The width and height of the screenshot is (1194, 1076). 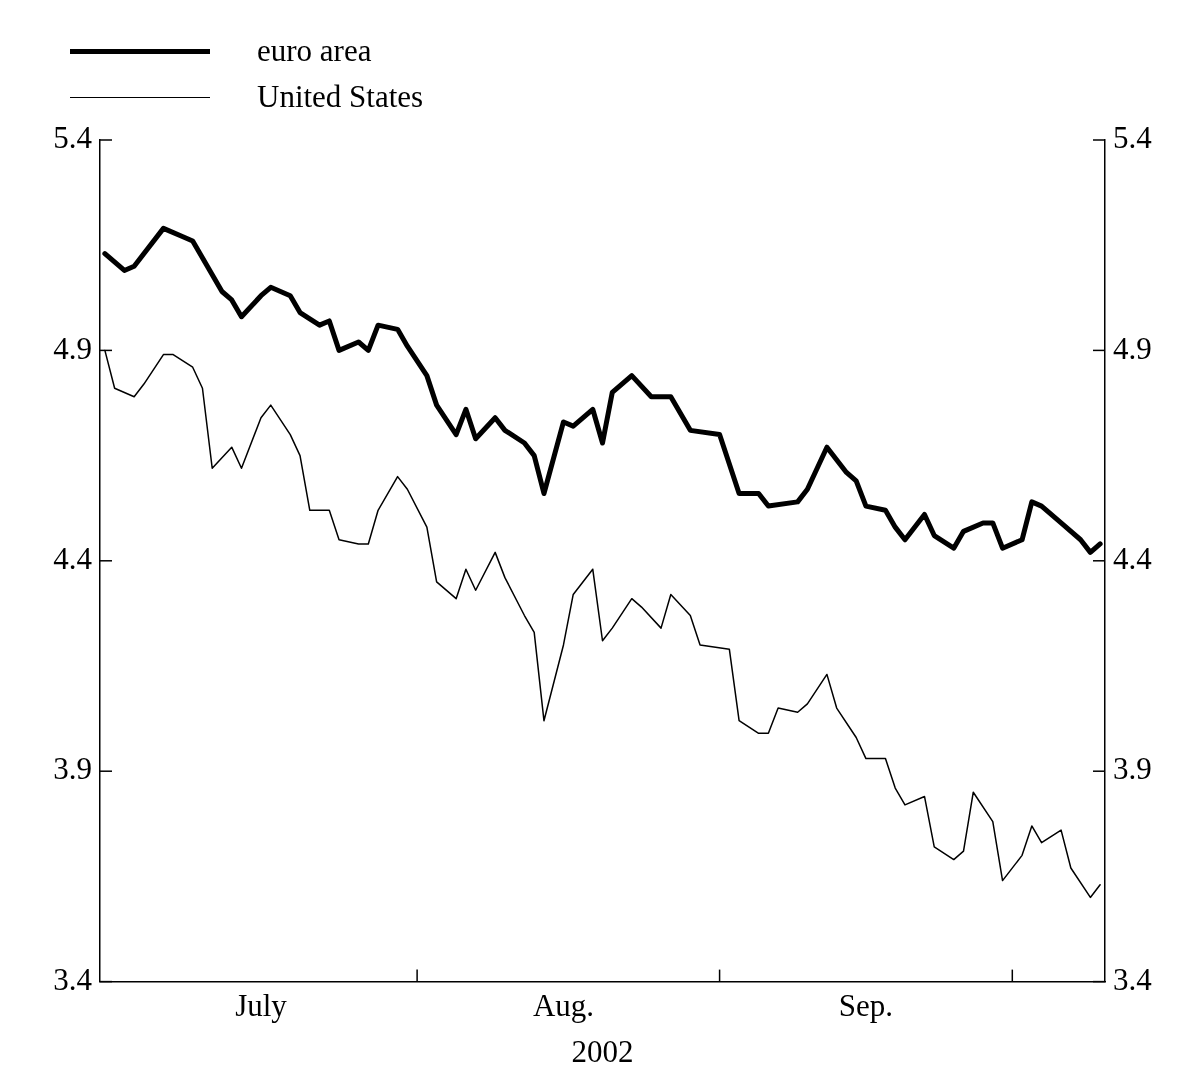 I want to click on x-tick-label: Sep., so click(x=866, y=1006).